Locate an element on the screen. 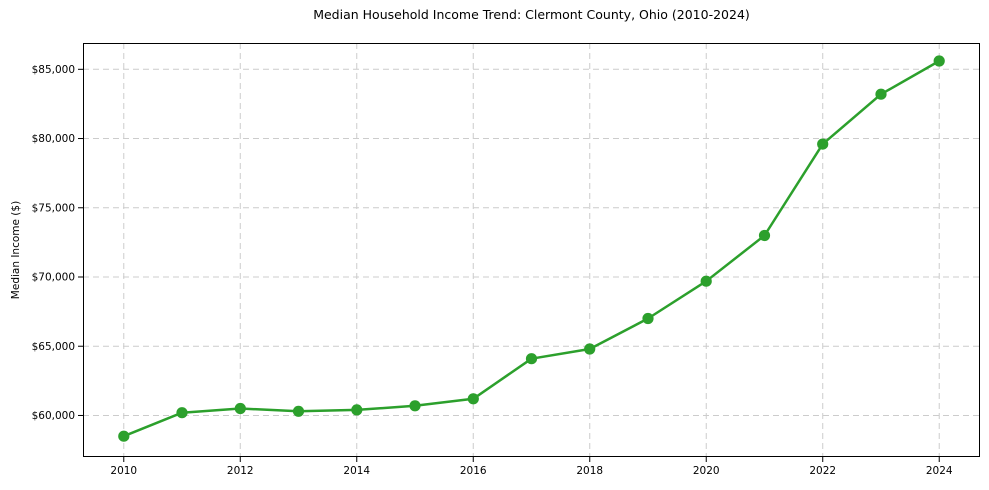 This screenshot has width=989, height=490. x-tick-label-2022: 2022 is located at coordinates (822, 471).